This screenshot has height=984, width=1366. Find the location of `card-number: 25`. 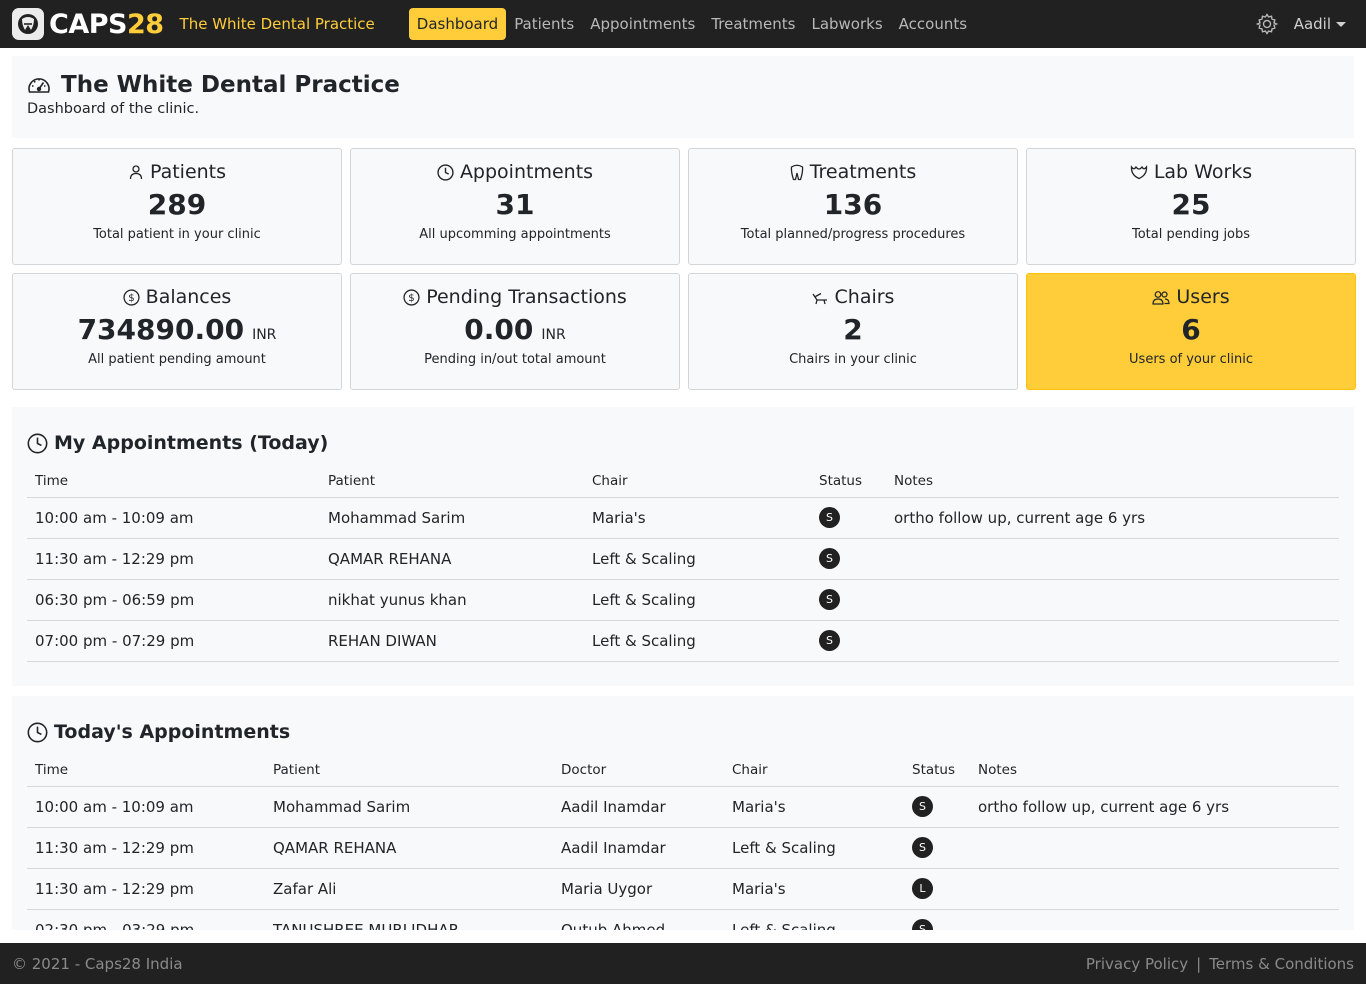

card-number: 25 is located at coordinates (1191, 204).